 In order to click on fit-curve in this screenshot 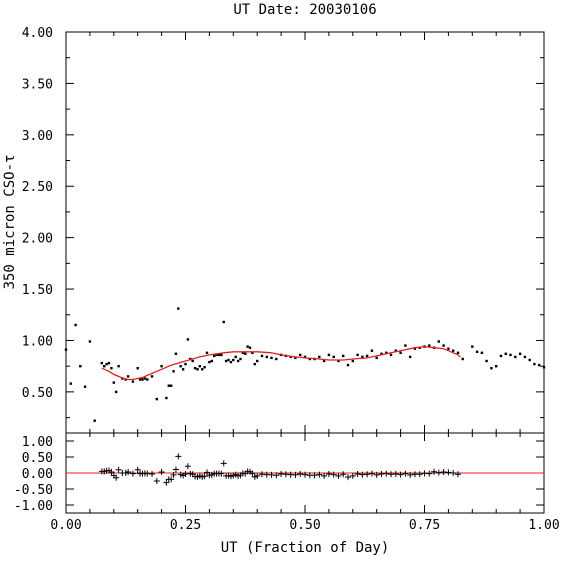, I will do `click(281, 363)`.